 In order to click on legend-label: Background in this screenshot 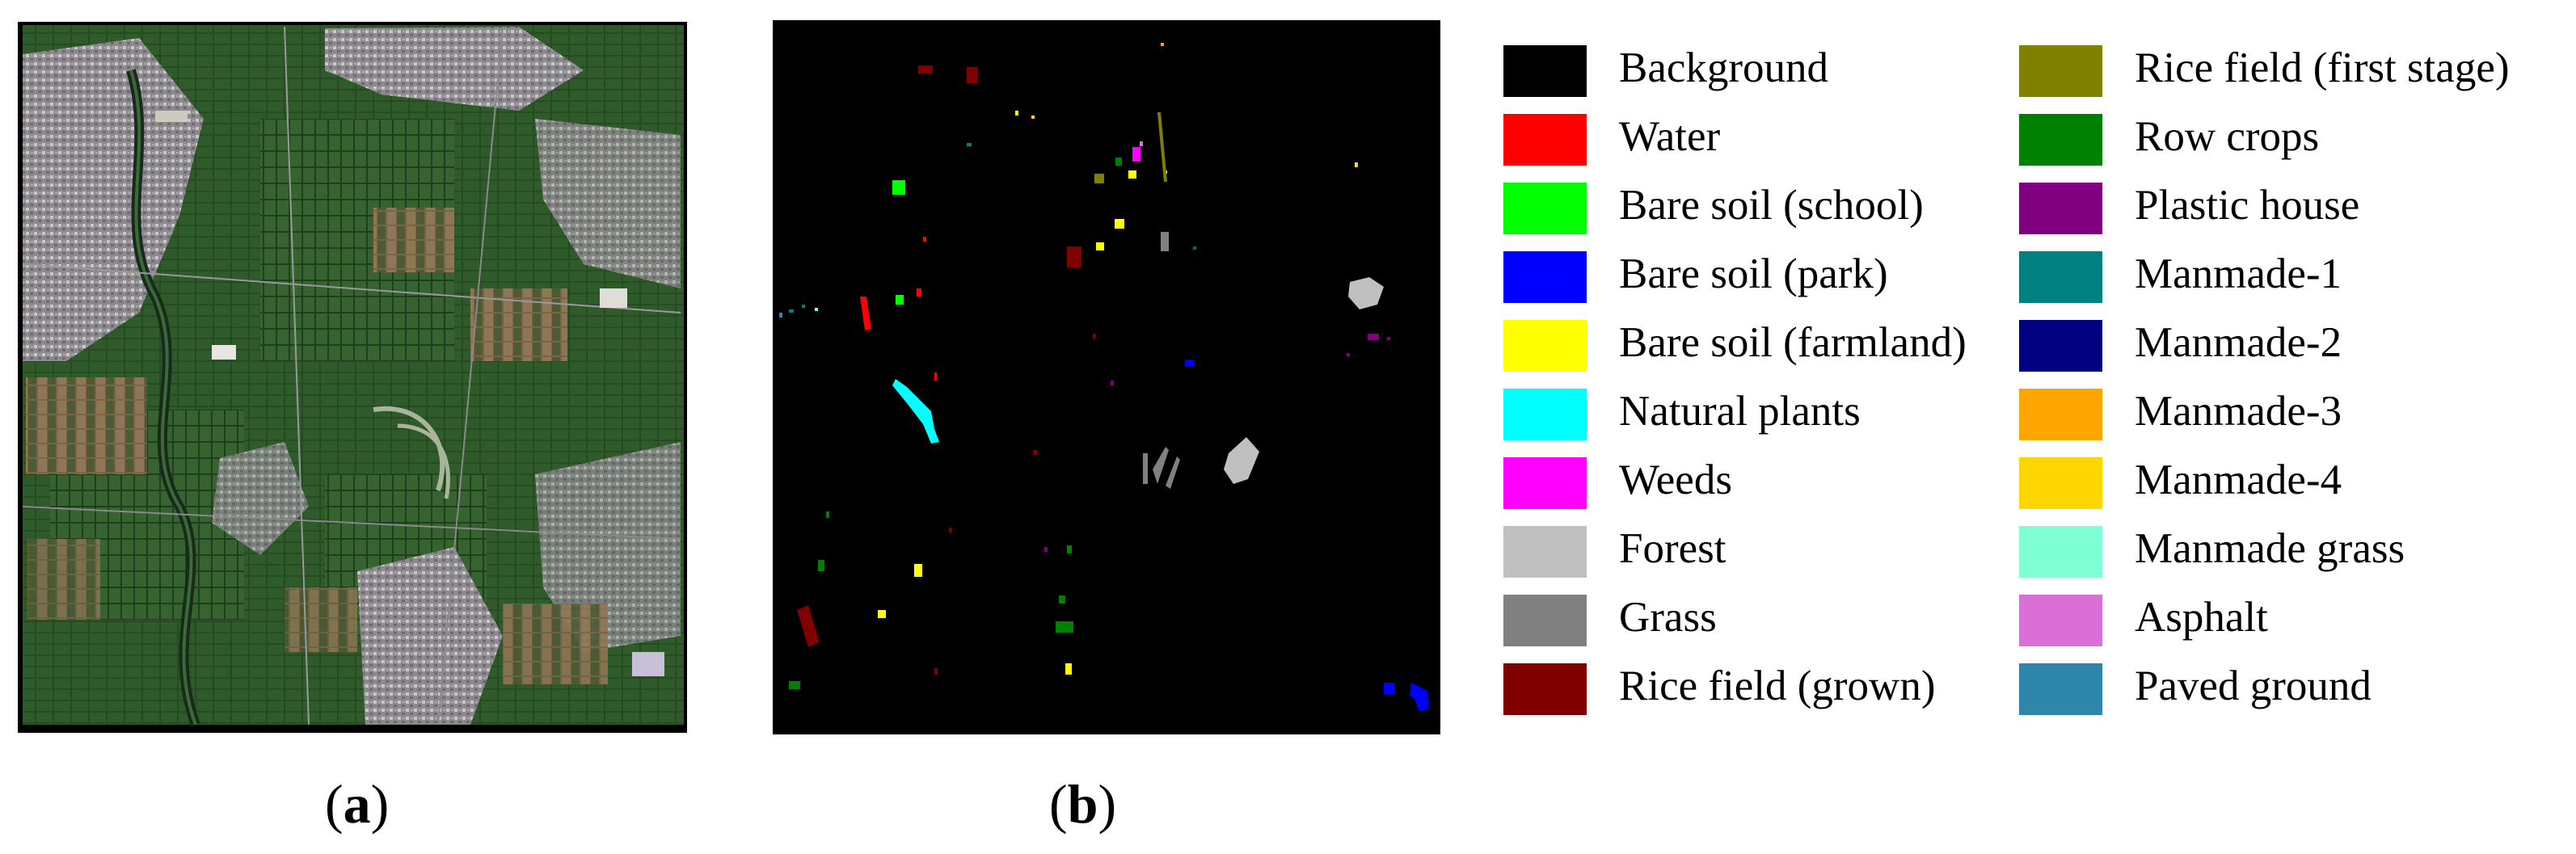, I will do `click(1724, 67)`.